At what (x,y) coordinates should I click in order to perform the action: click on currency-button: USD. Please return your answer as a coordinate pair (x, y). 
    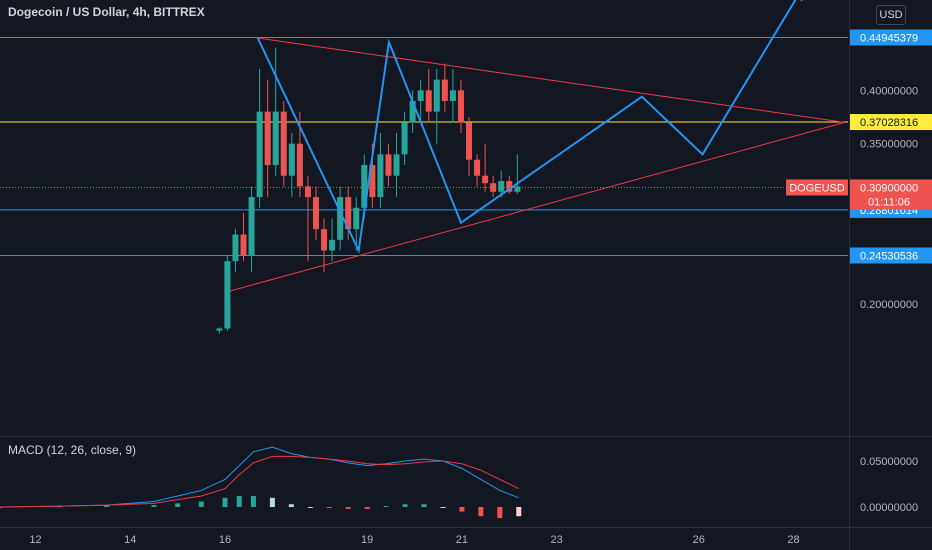
    Looking at the image, I should click on (891, 15).